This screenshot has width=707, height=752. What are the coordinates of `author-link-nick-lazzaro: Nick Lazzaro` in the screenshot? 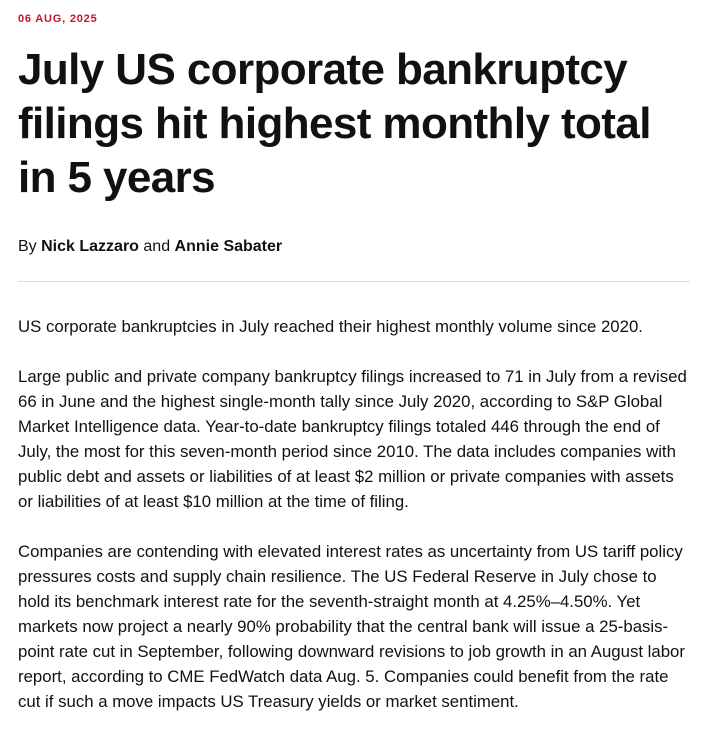 It's located at (90, 246).